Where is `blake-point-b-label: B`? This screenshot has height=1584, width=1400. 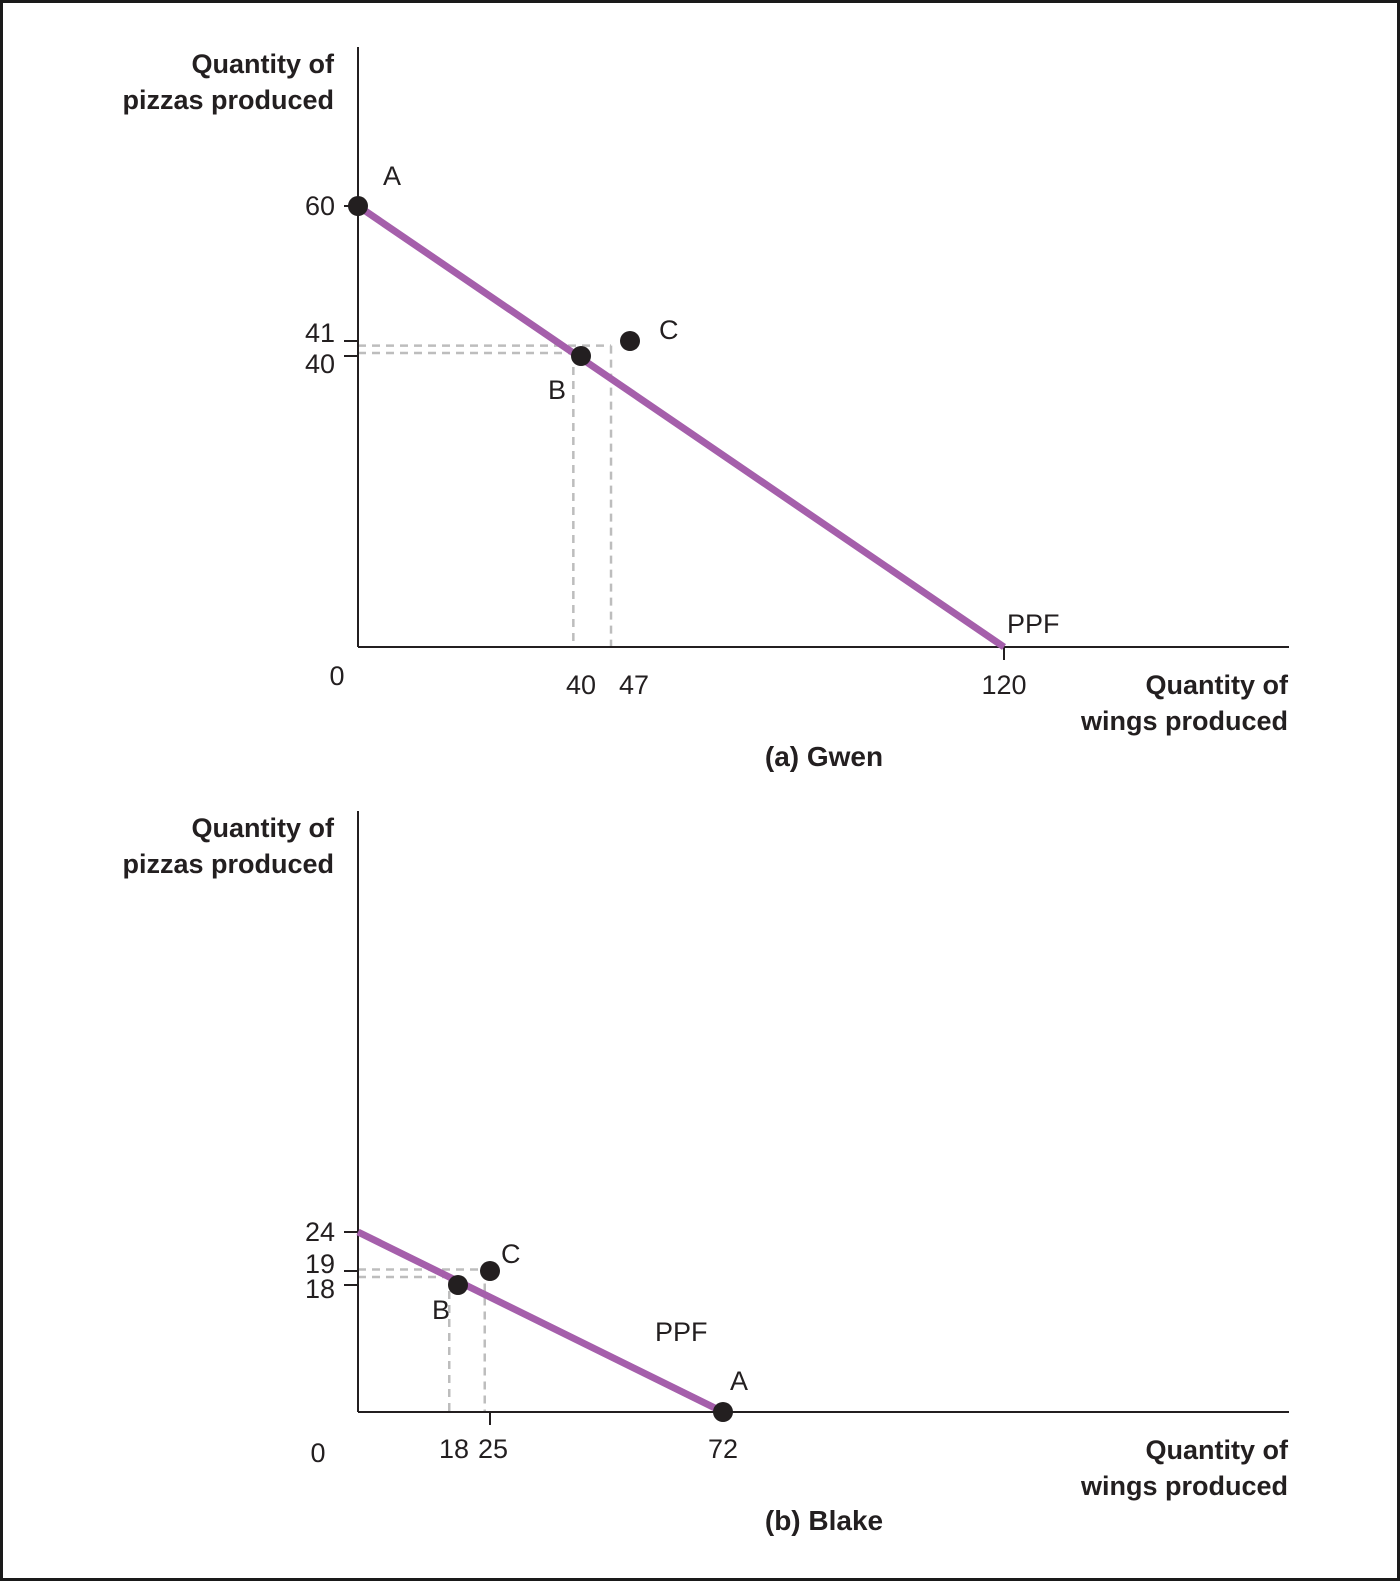 blake-point-b-label: B is located at coordinates (441, 1310).